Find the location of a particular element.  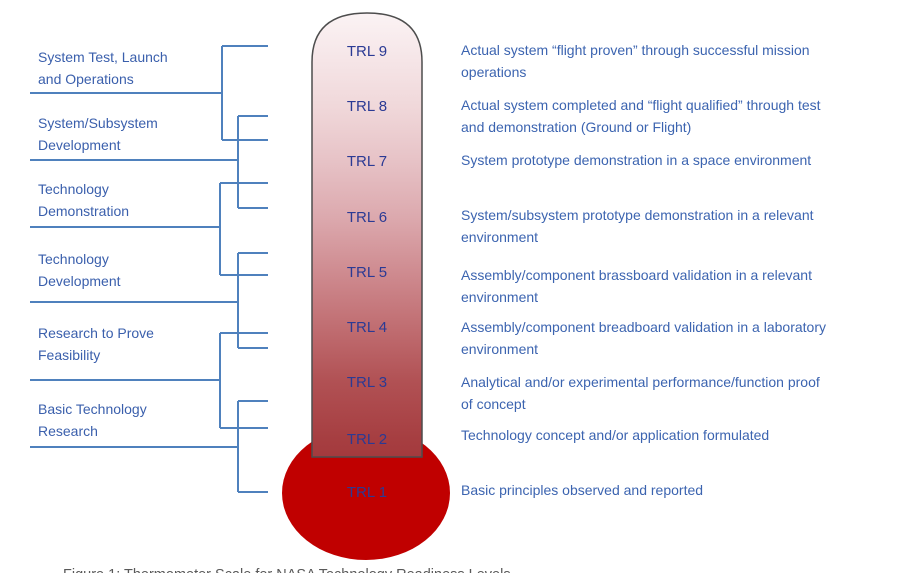

trl-5-label: TRL 5 is located at coordinates (367, 272).